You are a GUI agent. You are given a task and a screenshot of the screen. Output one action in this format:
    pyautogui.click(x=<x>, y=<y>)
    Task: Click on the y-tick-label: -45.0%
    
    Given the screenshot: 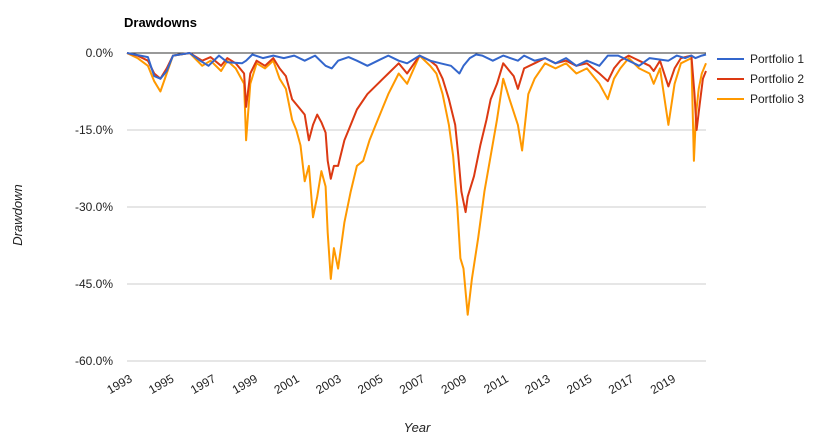 What is the action you would take?
    pyautogui.click(x=94, y=284)
    